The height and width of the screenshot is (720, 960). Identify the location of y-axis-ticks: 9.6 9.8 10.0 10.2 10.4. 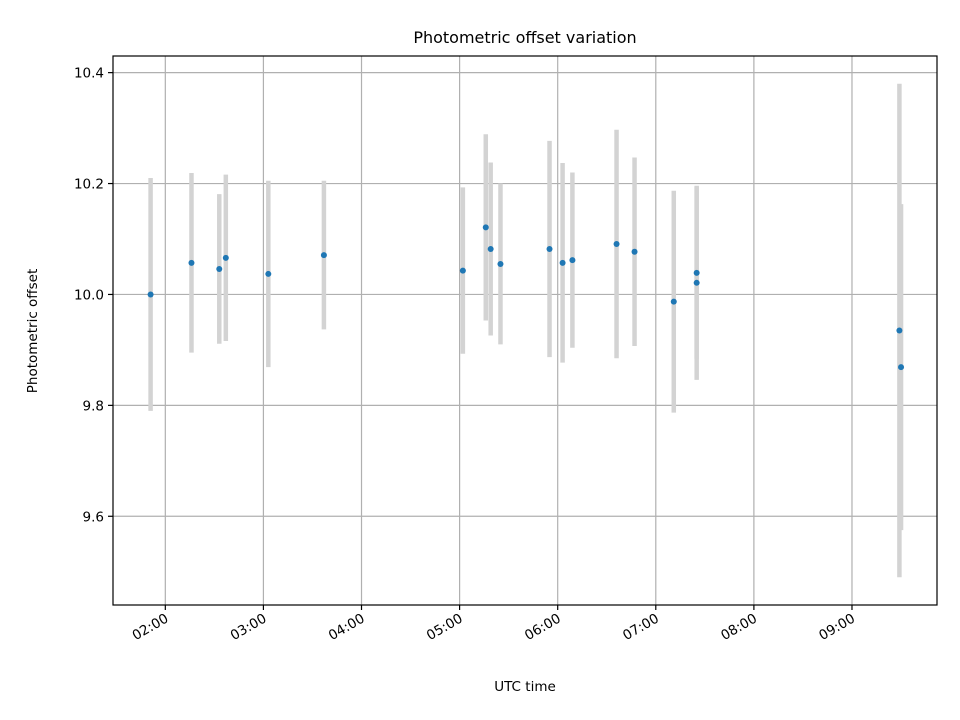
(93, 295).